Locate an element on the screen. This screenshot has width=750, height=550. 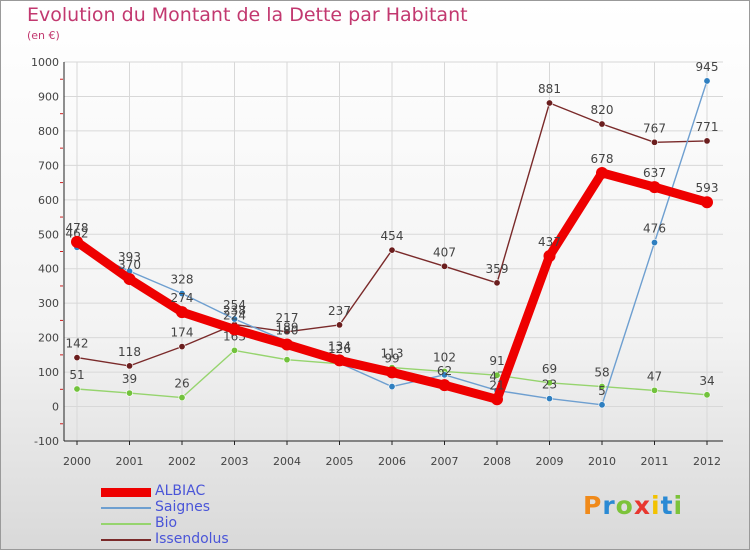
data-label-bio: 58 is located at coordinates (601, 373).